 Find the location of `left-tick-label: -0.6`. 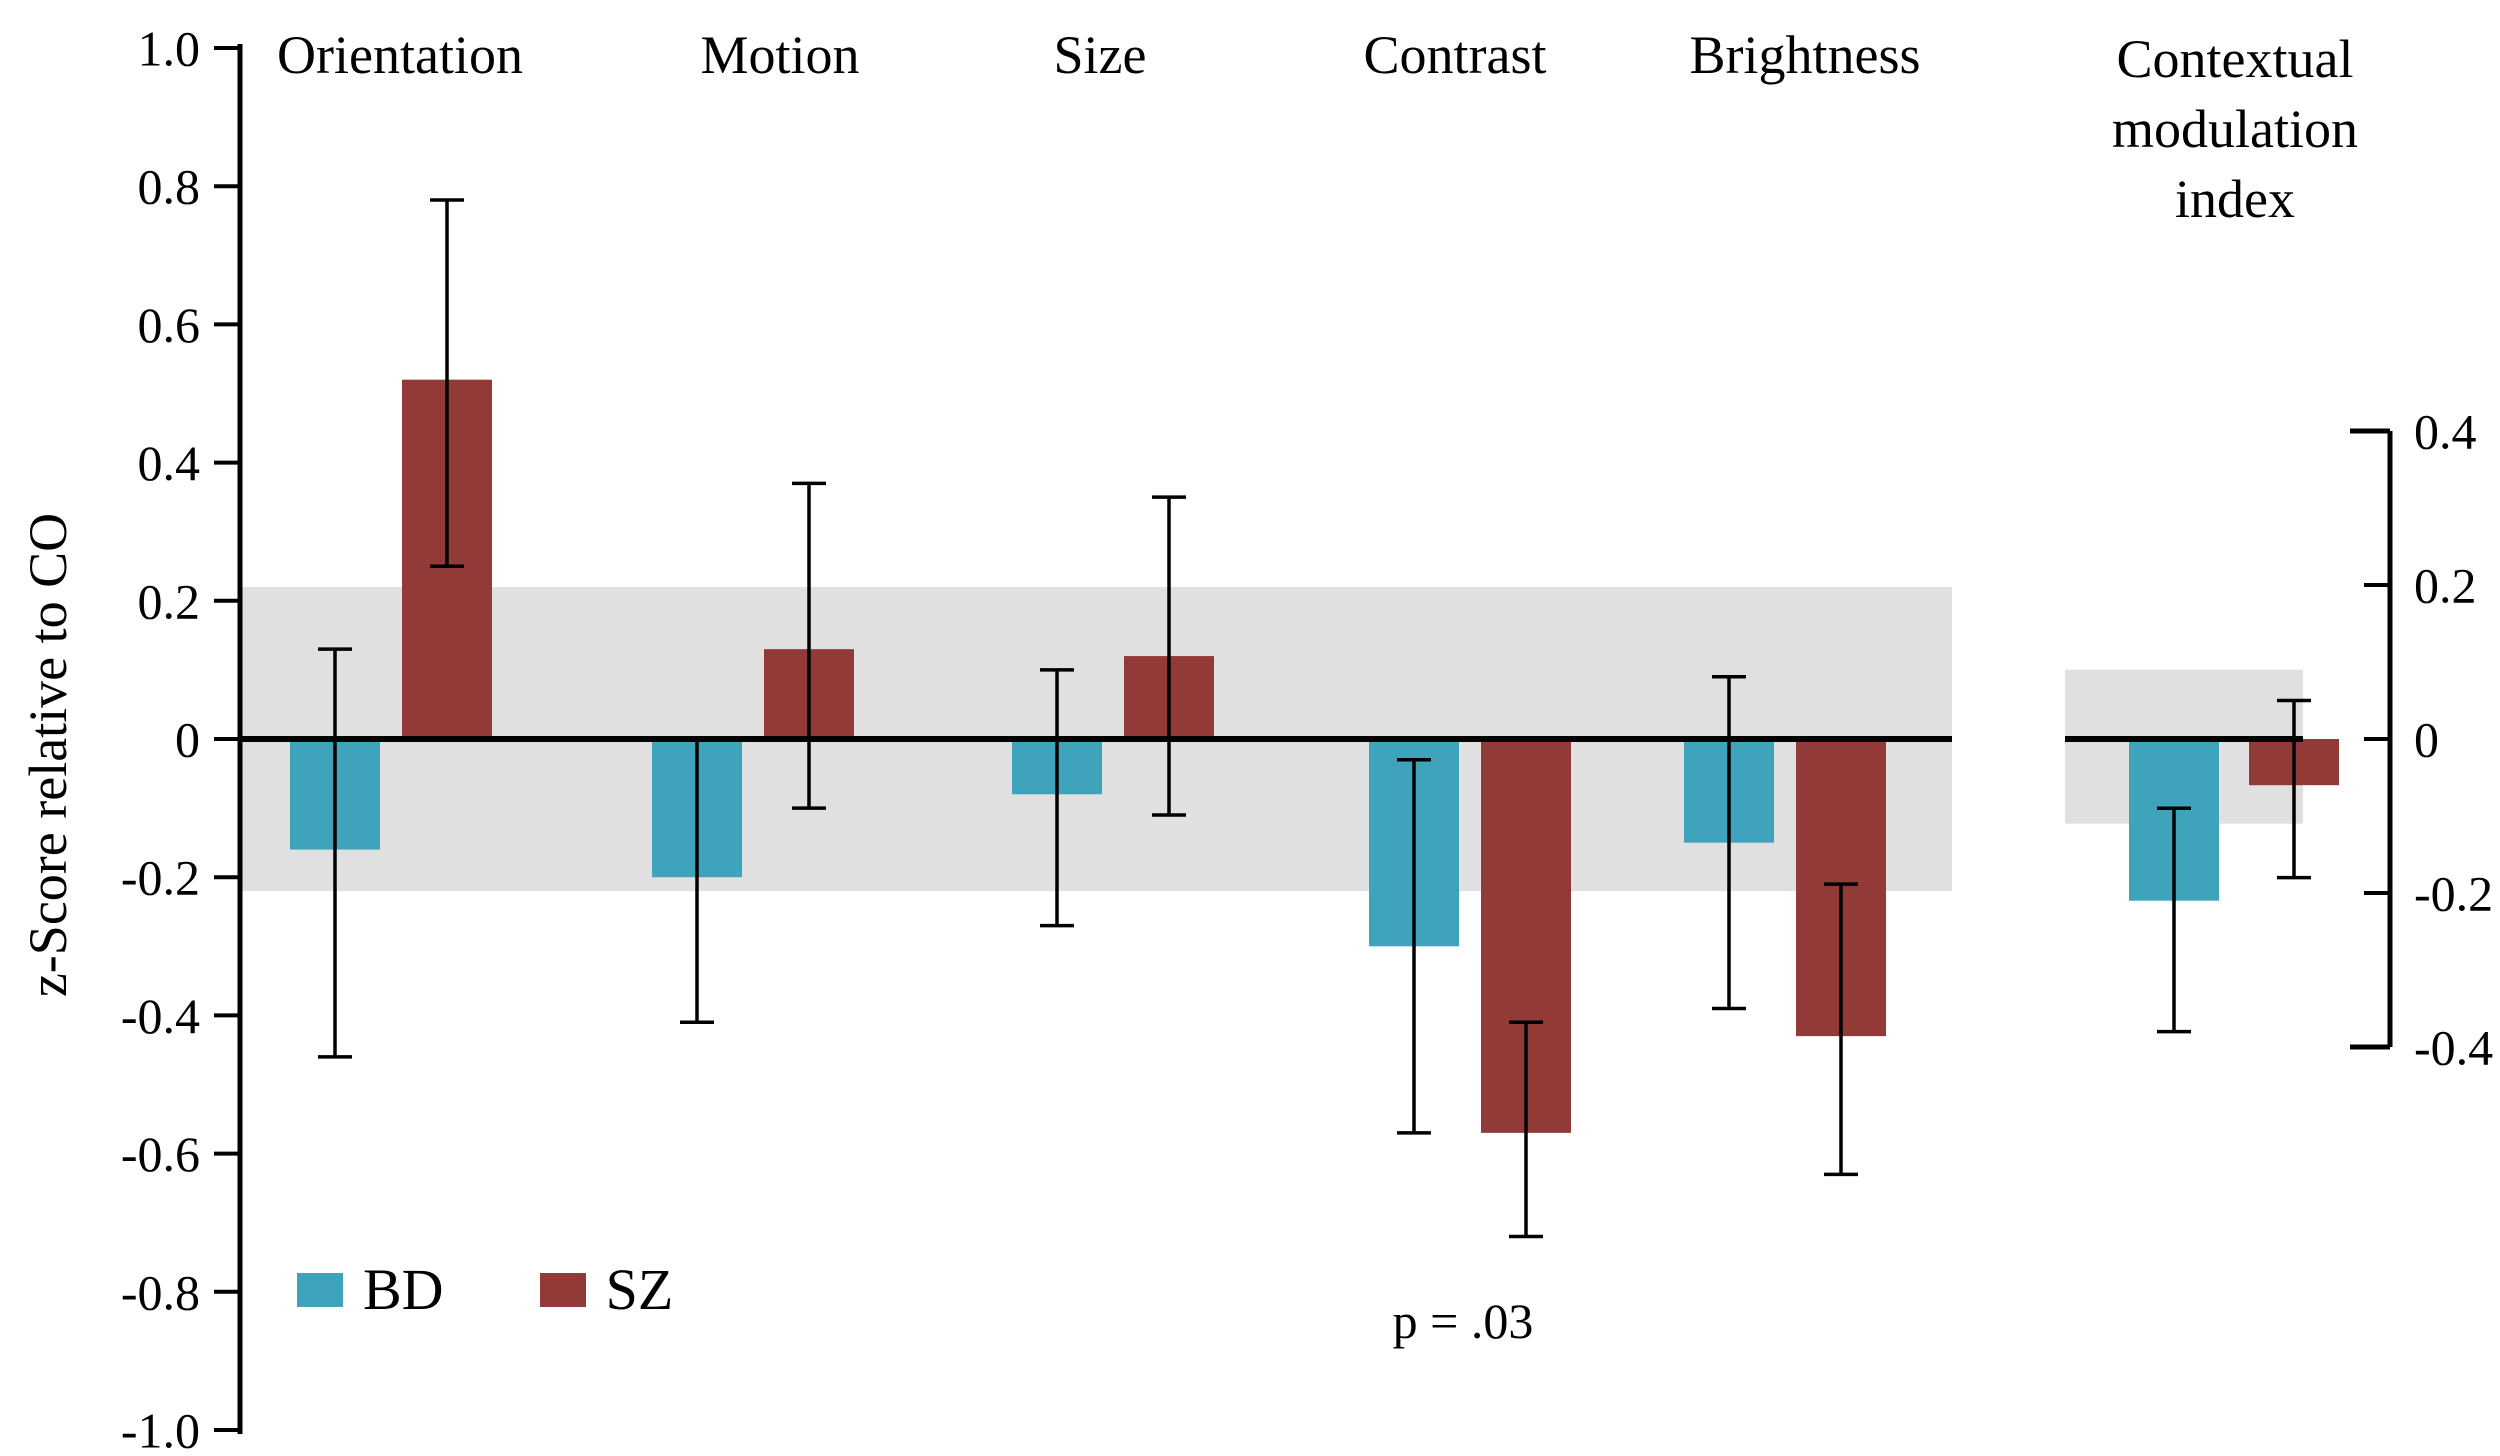

left-tick-label: -0.6 is located at coordinates (160, 1154).